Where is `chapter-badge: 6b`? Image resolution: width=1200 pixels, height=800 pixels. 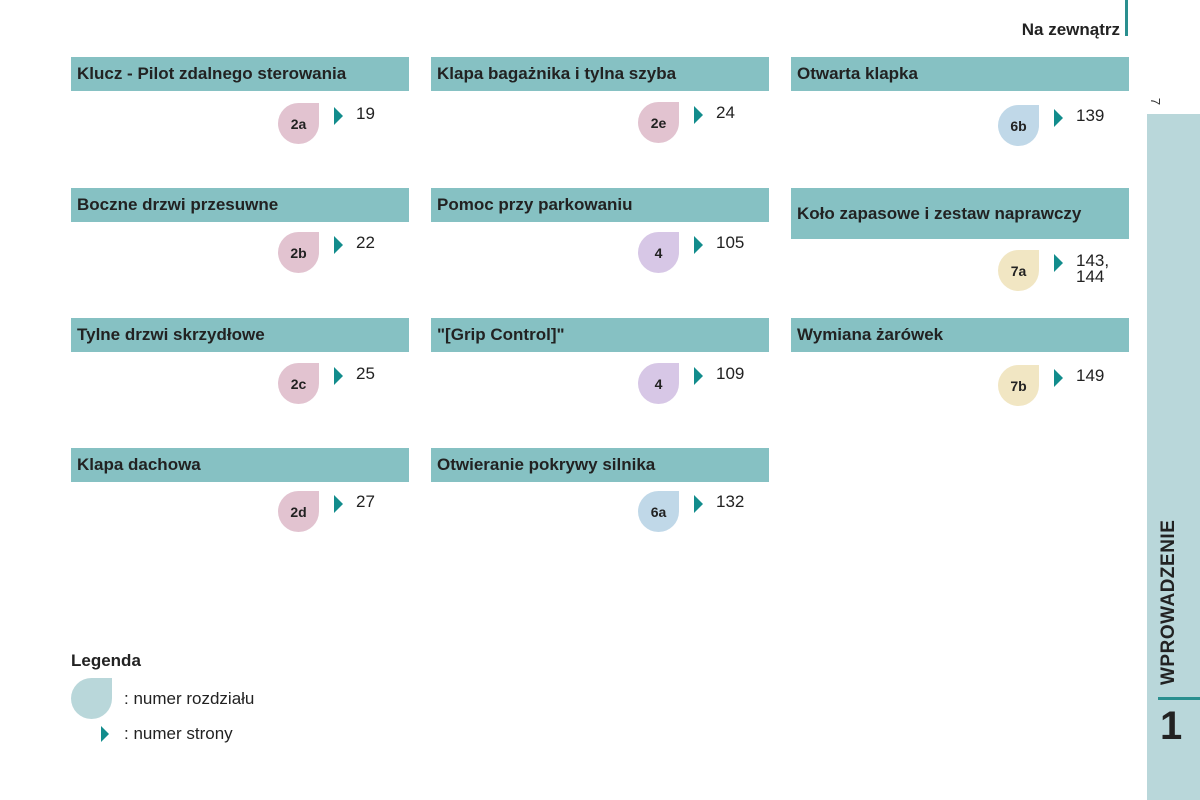 chapter-badge: 6b is located at coordinates (1018, 125).